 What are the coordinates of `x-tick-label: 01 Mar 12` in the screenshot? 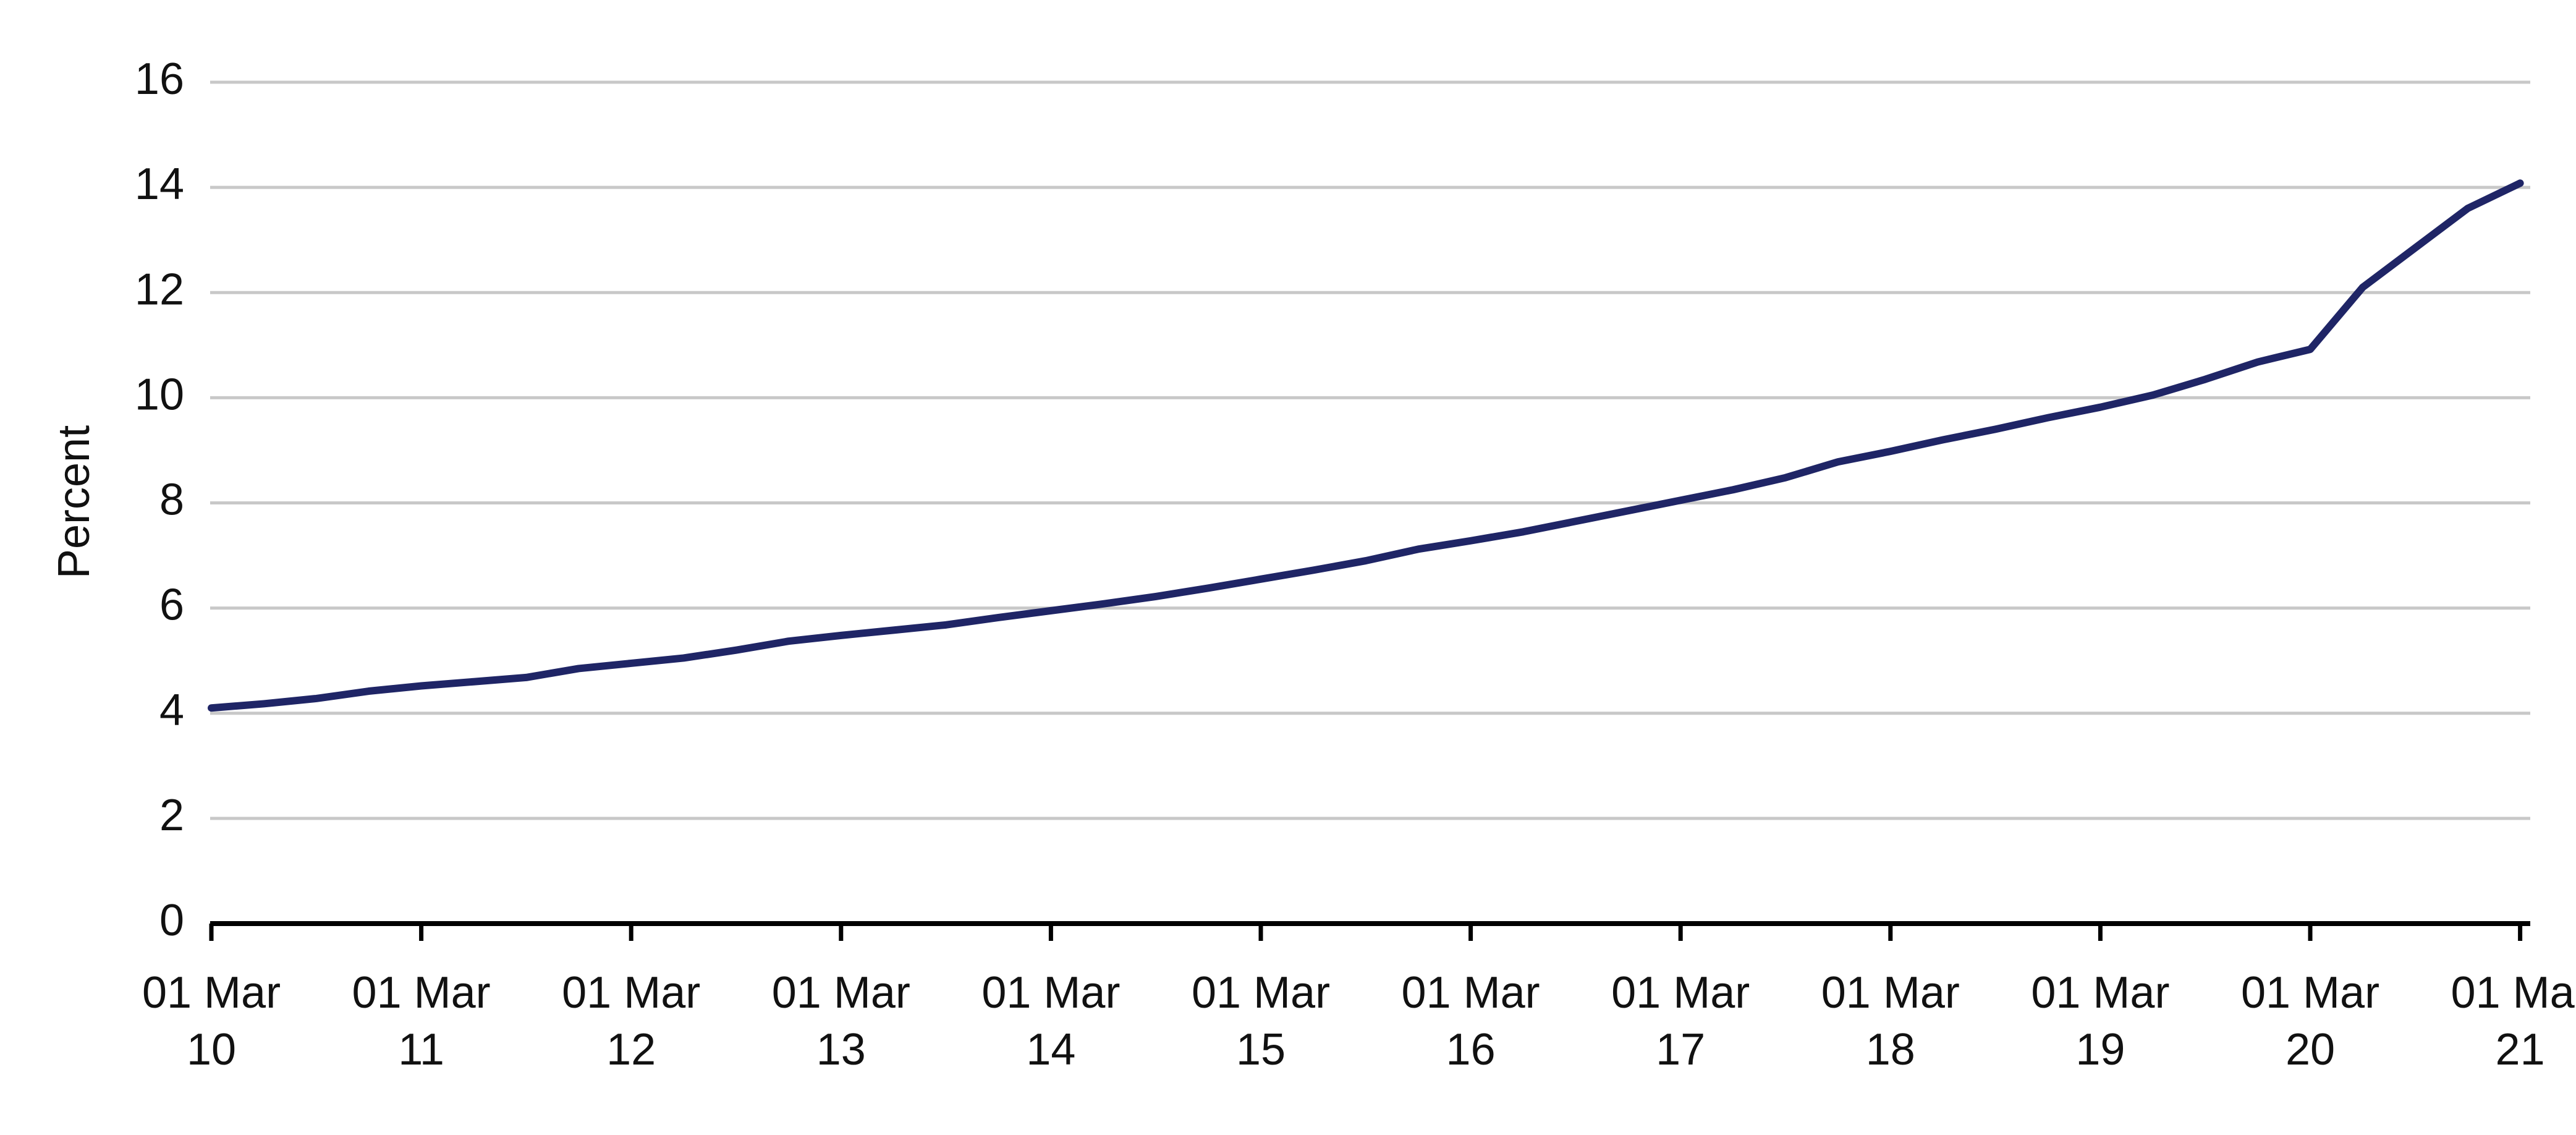 It's located at (631, 1021).